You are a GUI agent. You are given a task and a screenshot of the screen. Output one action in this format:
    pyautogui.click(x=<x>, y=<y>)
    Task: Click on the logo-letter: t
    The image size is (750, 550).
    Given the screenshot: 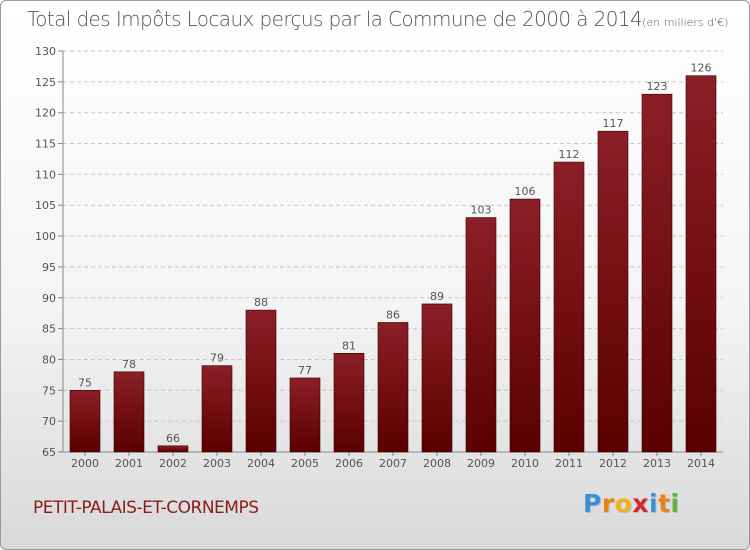 What is the action you would take?
    pyautogui.click(x=664, y=503)
    